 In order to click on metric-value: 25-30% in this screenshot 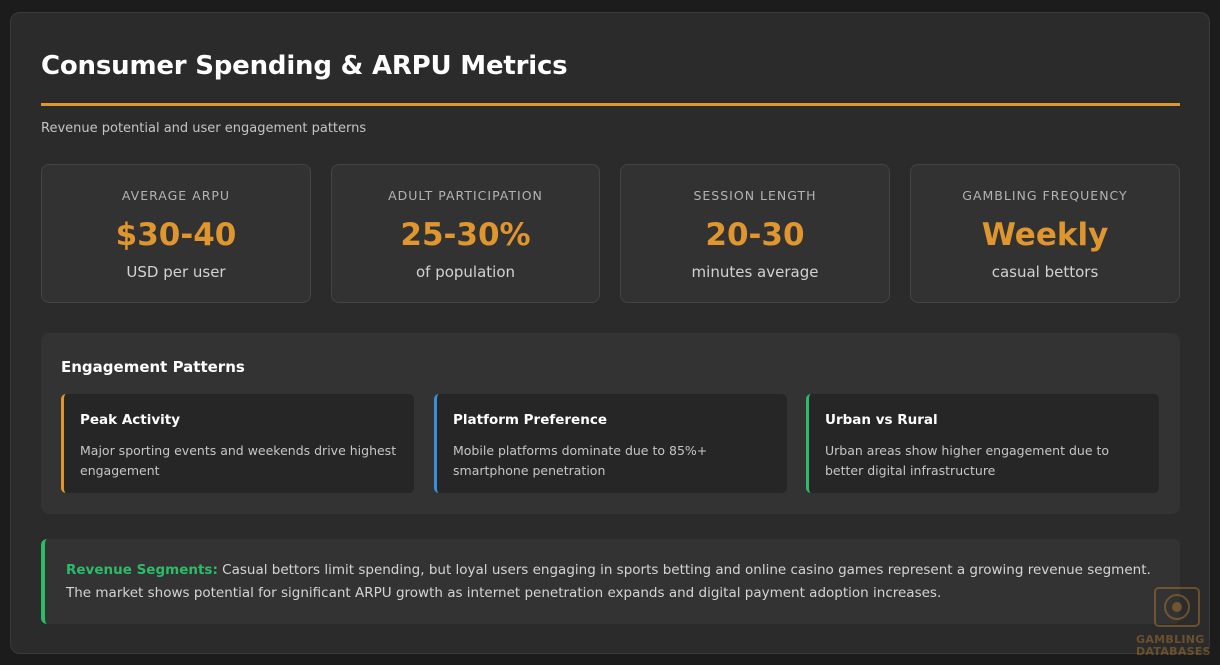, I will do `click(465, 235)`.